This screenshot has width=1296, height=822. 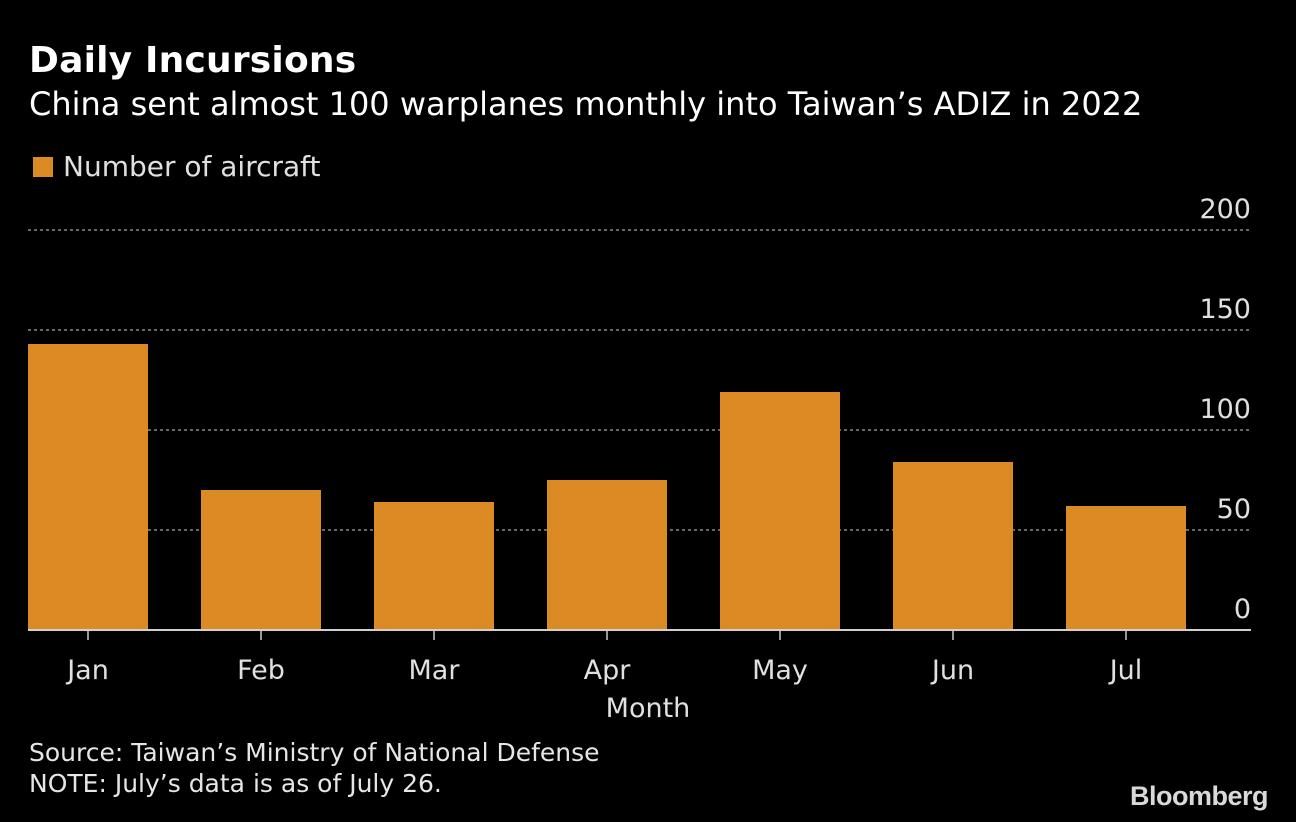 I want to click on bar-jun, so click(x=953, y=546).